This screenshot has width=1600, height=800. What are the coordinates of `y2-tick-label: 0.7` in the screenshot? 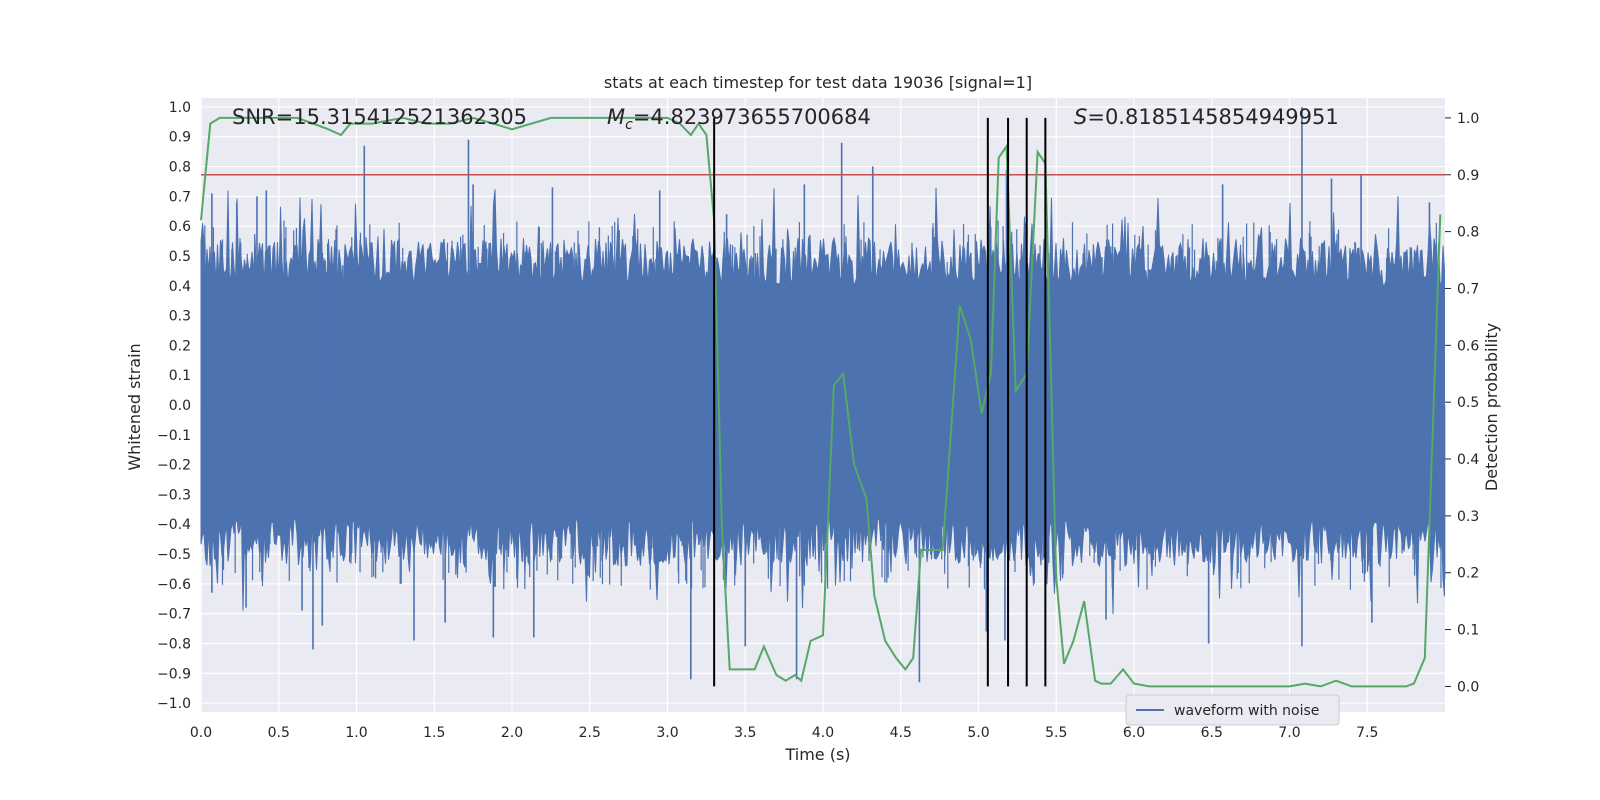 It's located at (1468, 289).